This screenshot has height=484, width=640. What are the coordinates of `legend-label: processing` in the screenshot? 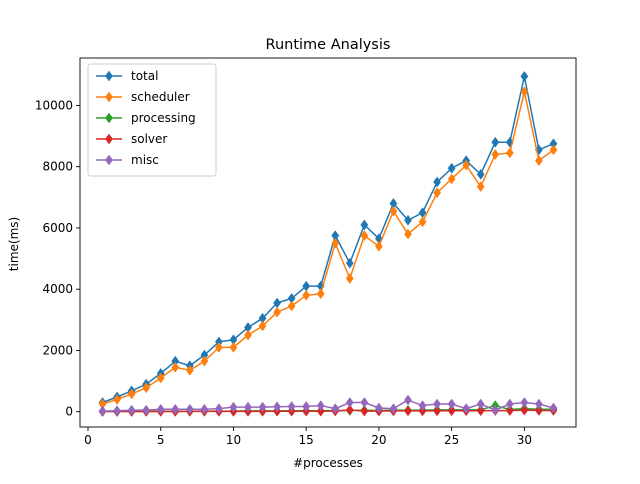 It's located at (163, 118).